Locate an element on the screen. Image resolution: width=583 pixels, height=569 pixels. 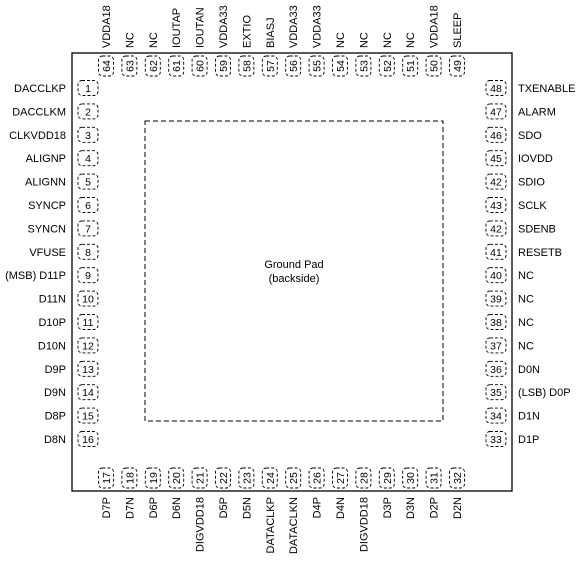
right-pin: 35 (LSB) D0P is located at coordinates (528, 392).